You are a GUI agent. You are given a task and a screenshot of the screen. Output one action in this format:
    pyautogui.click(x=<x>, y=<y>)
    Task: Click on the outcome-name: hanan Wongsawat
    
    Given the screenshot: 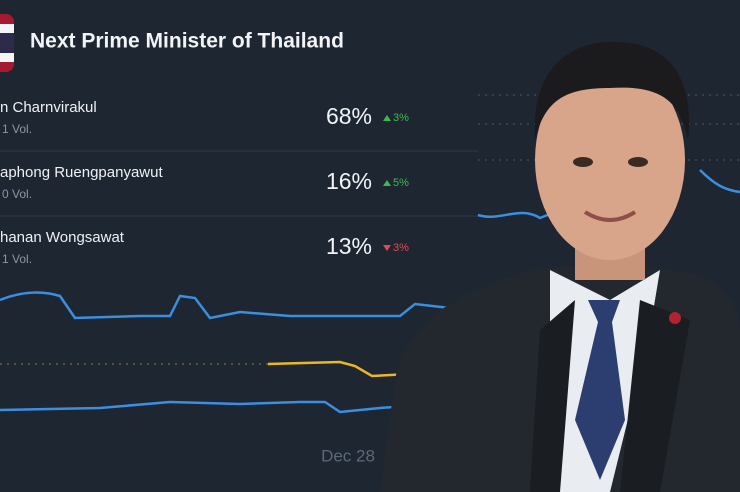 What is the action you would take?
    pyautogui.click(x=62, y=237)
    